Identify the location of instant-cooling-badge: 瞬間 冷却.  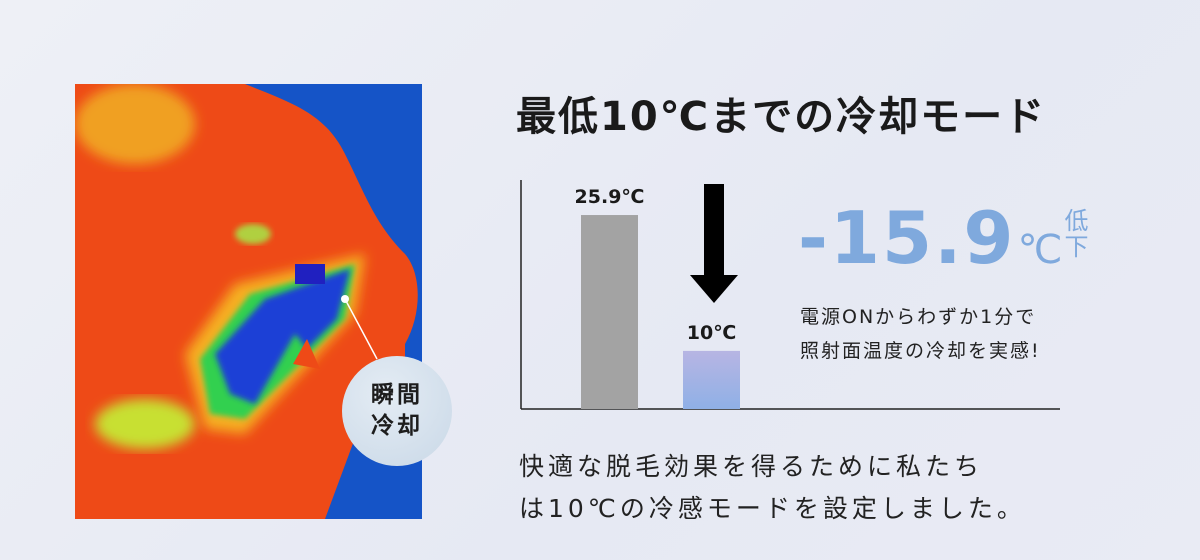
(397, 411).